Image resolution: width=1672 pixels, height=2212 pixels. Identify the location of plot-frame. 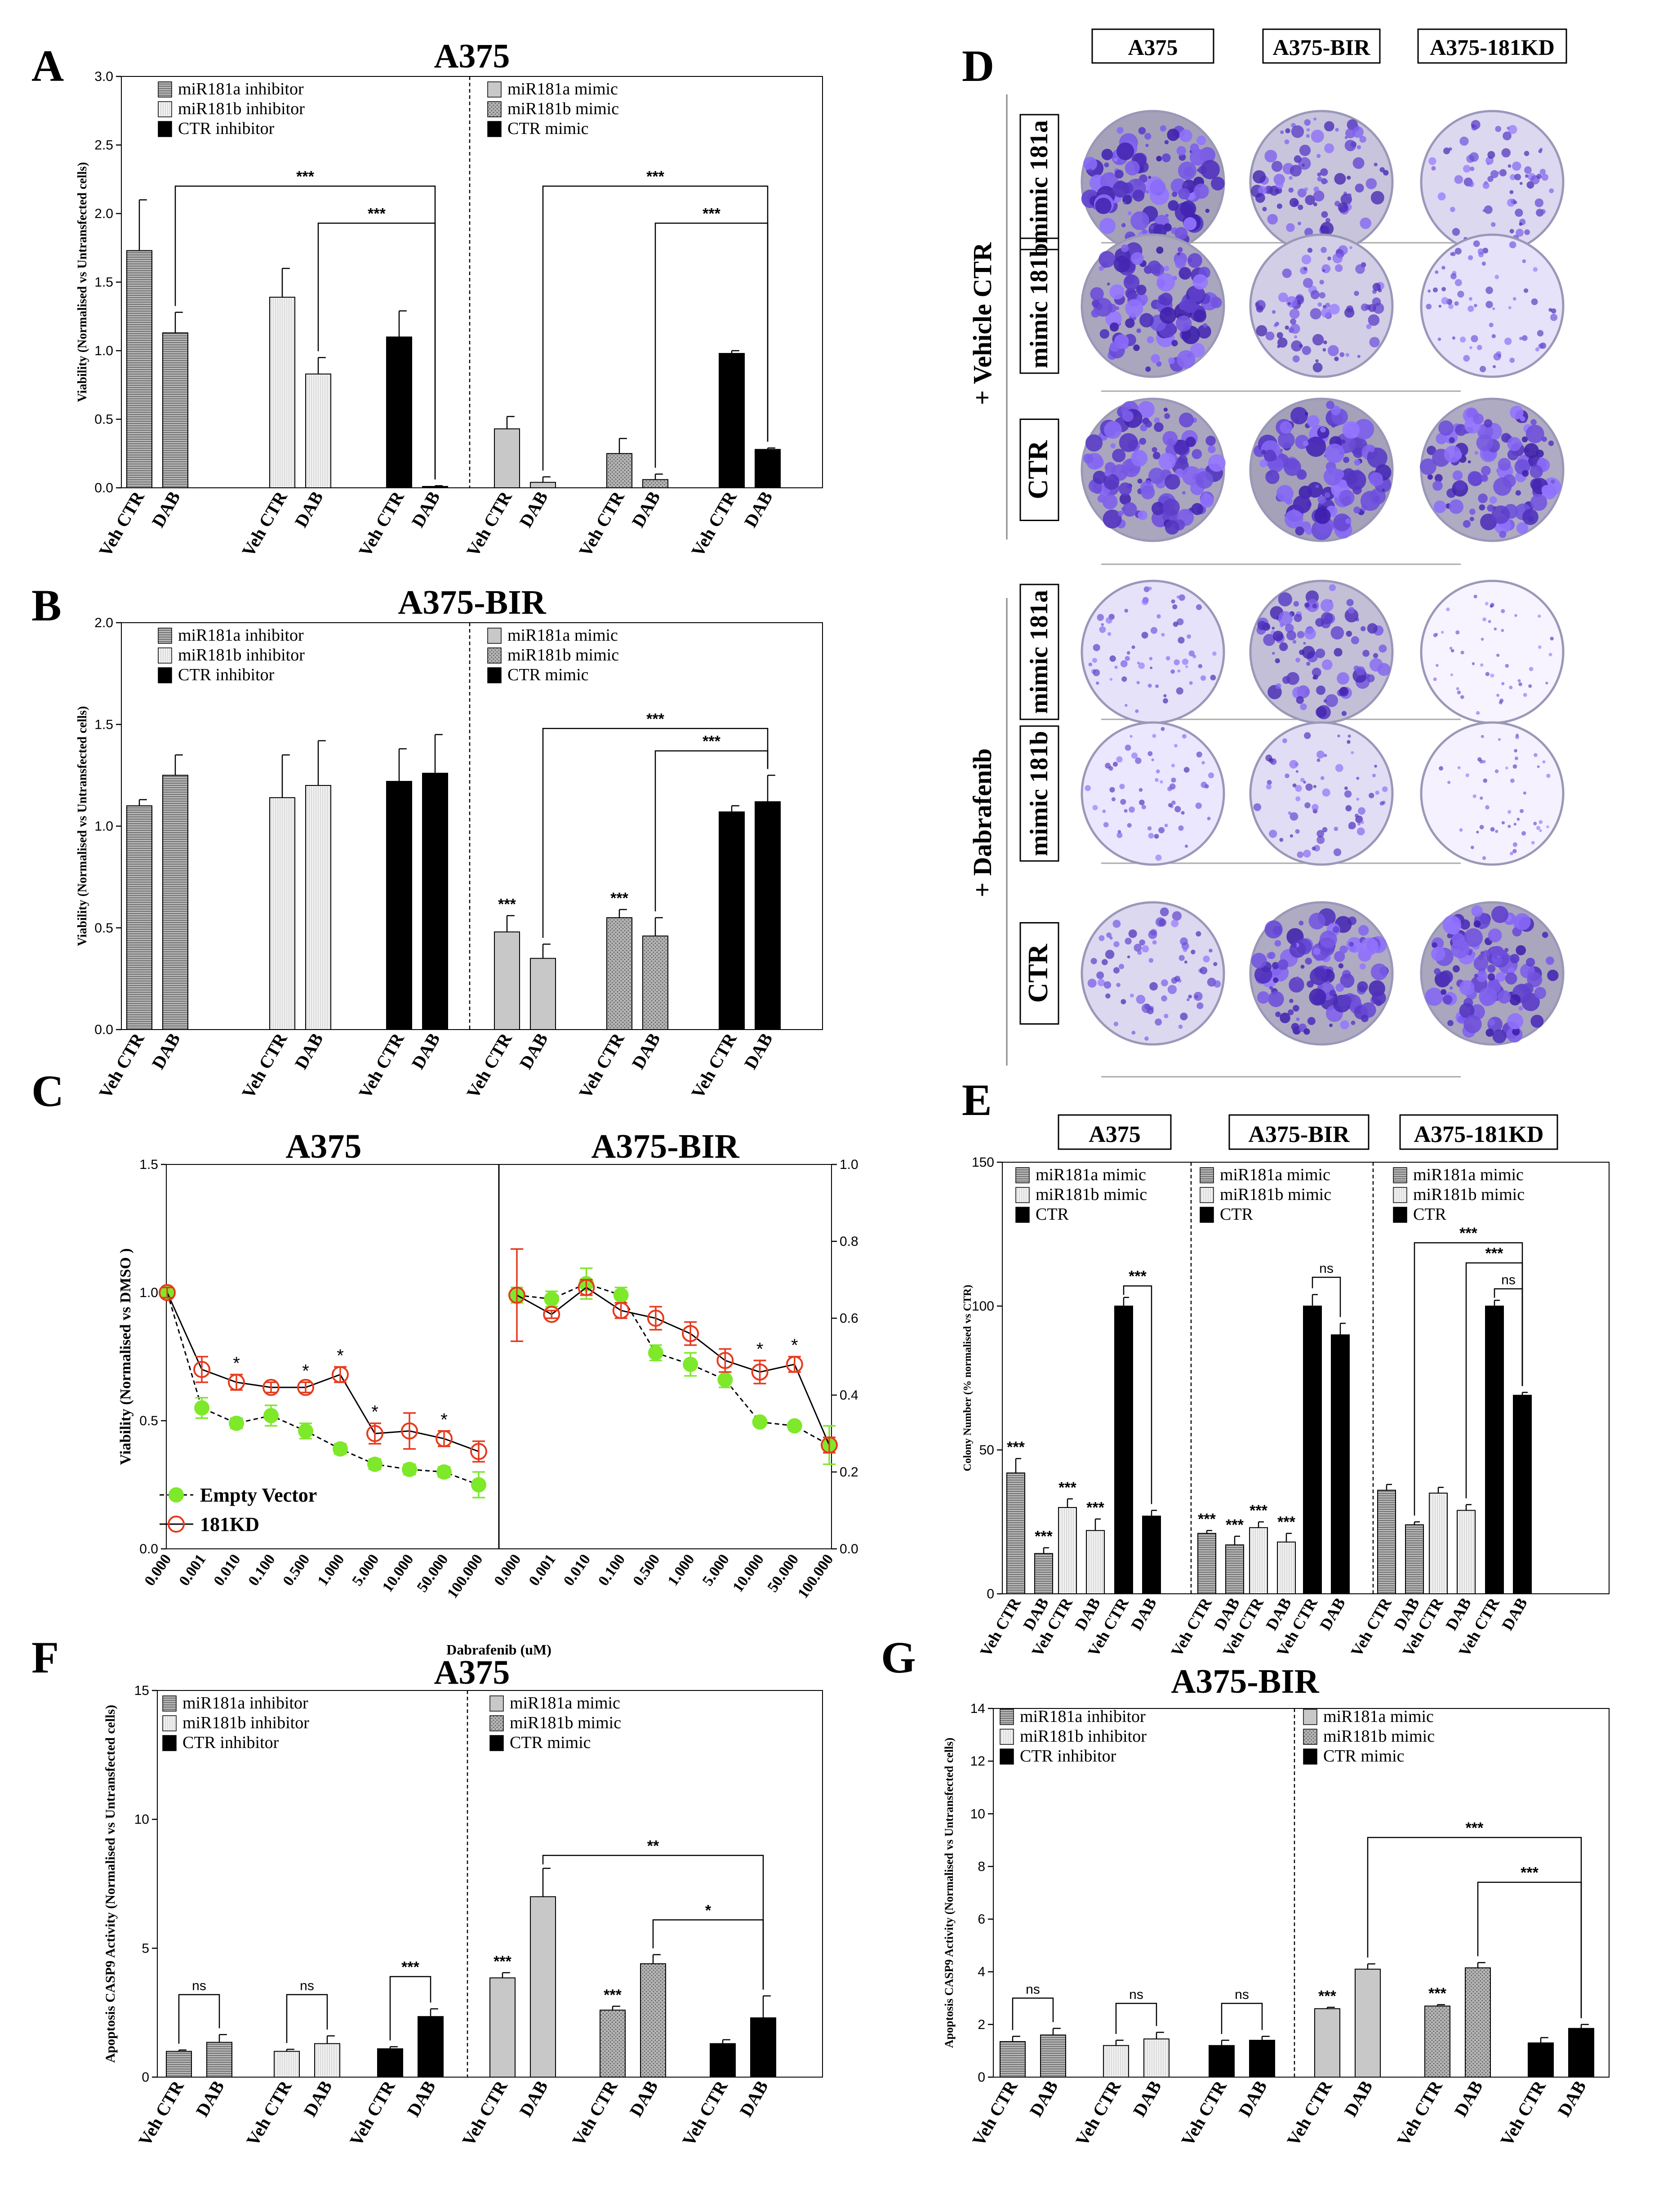
(1302, 1893).